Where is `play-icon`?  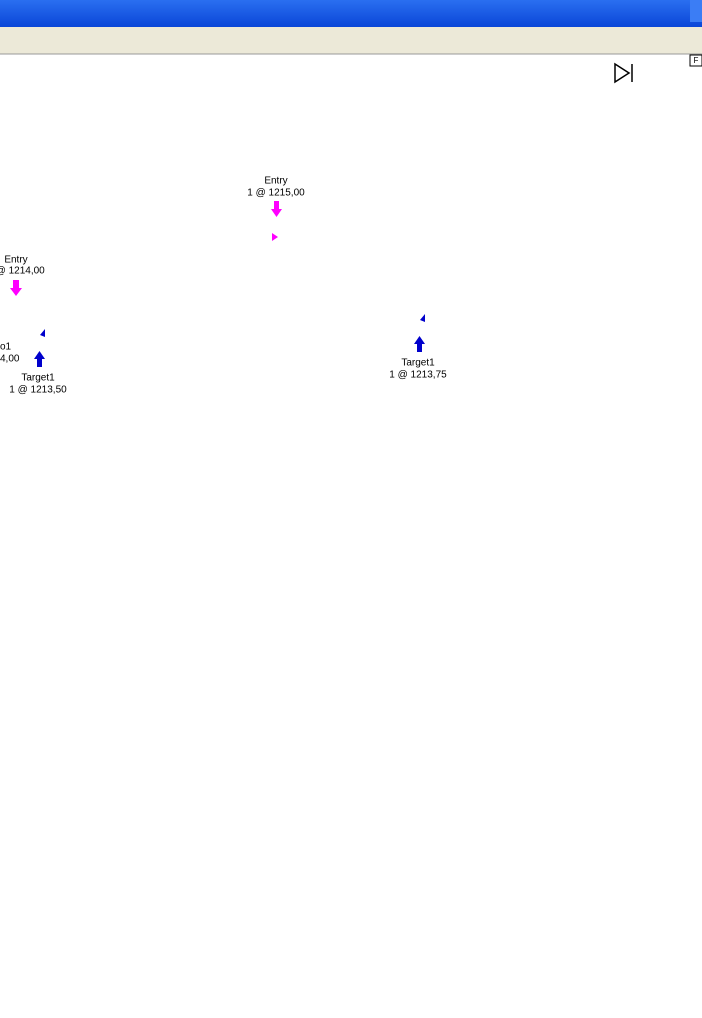 play-icon is located at coordinates (622, 73).